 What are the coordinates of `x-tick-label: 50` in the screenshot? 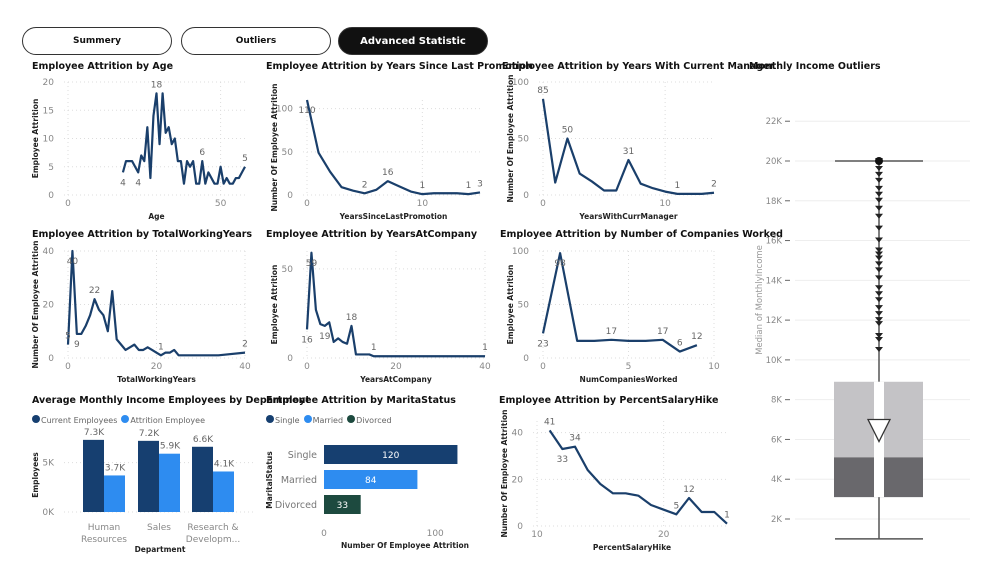 It's located at (221, 204).